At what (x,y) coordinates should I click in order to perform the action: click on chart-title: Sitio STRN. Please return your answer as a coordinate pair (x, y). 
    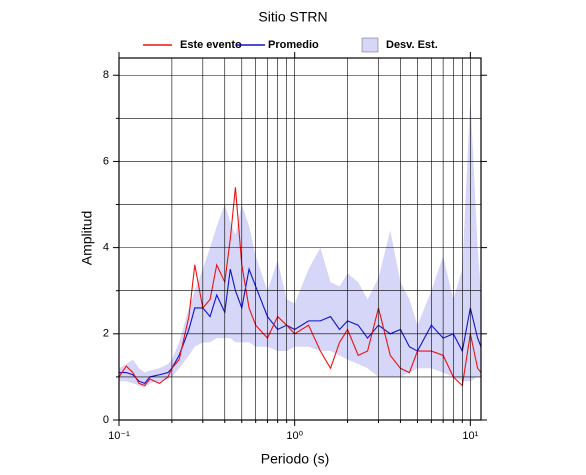
    Looking at the image, I should click on (292, 17).